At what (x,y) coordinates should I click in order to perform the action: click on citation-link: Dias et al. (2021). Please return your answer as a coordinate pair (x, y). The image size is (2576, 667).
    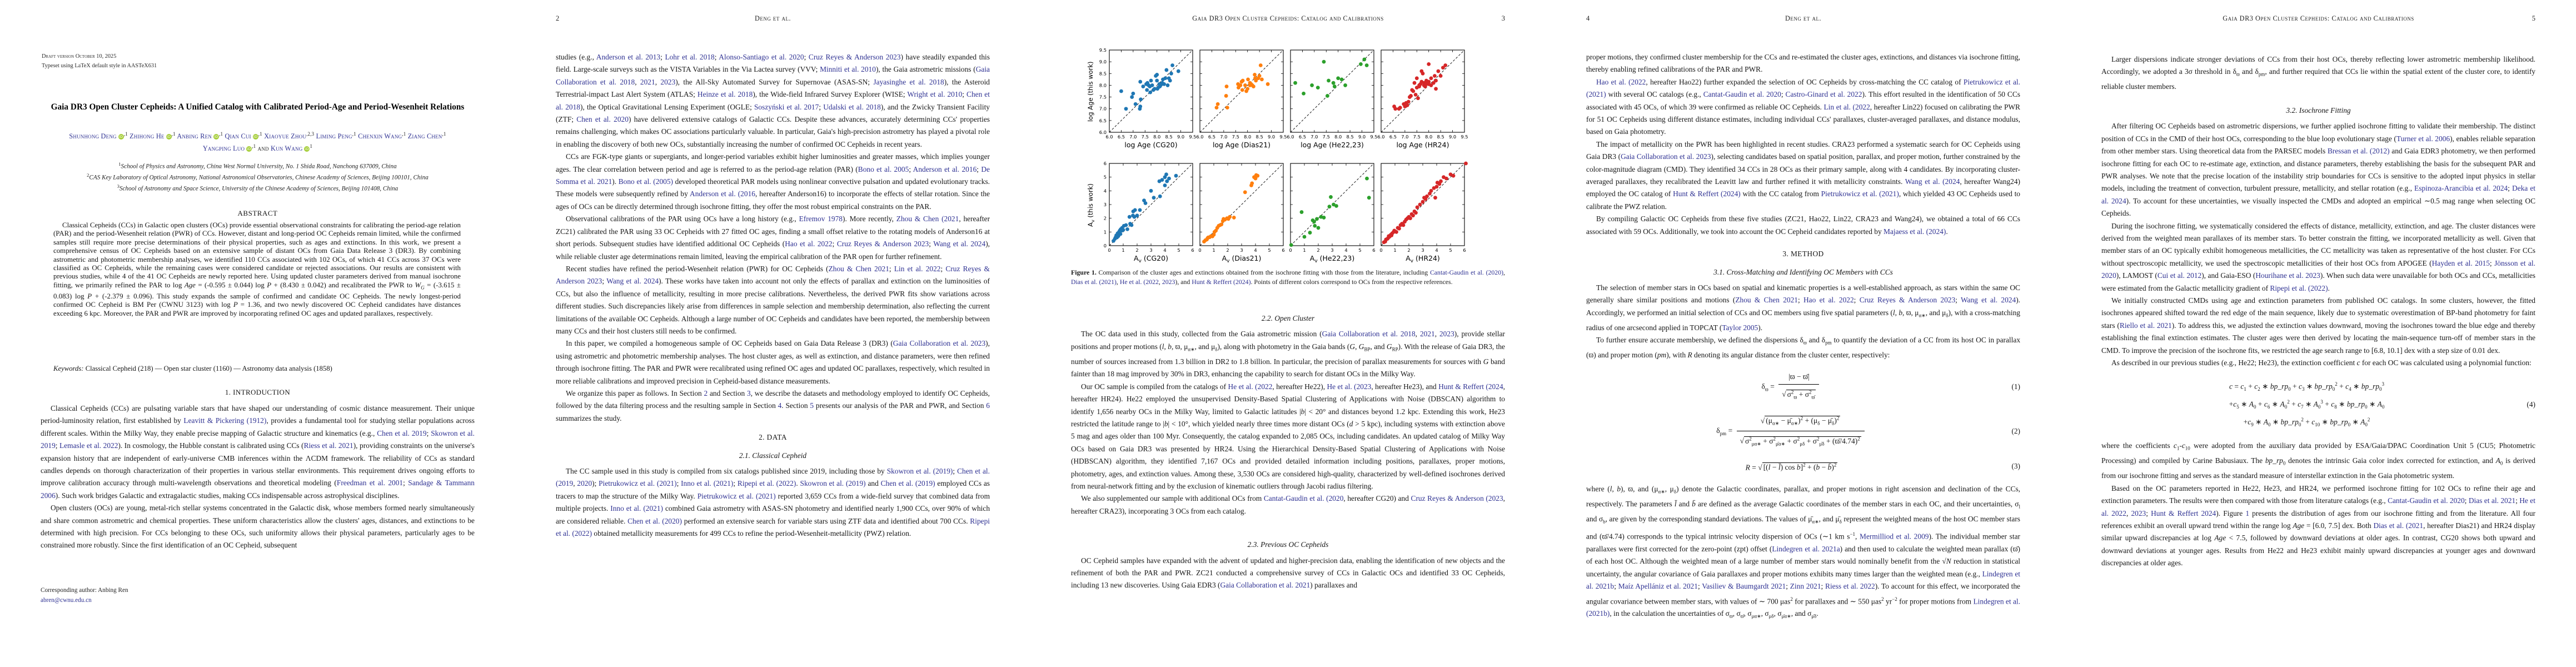
    Looking at the image, I should click on (1094, 282).